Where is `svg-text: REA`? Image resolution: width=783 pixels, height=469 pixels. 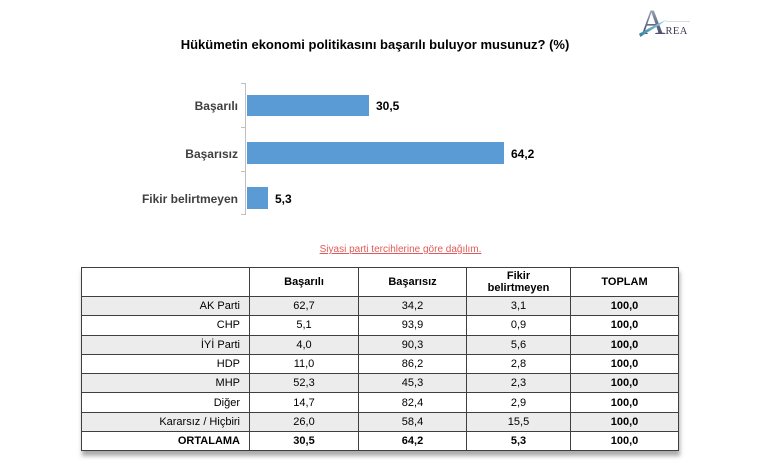
svg-text: REA is located at coordinates (677, 31).